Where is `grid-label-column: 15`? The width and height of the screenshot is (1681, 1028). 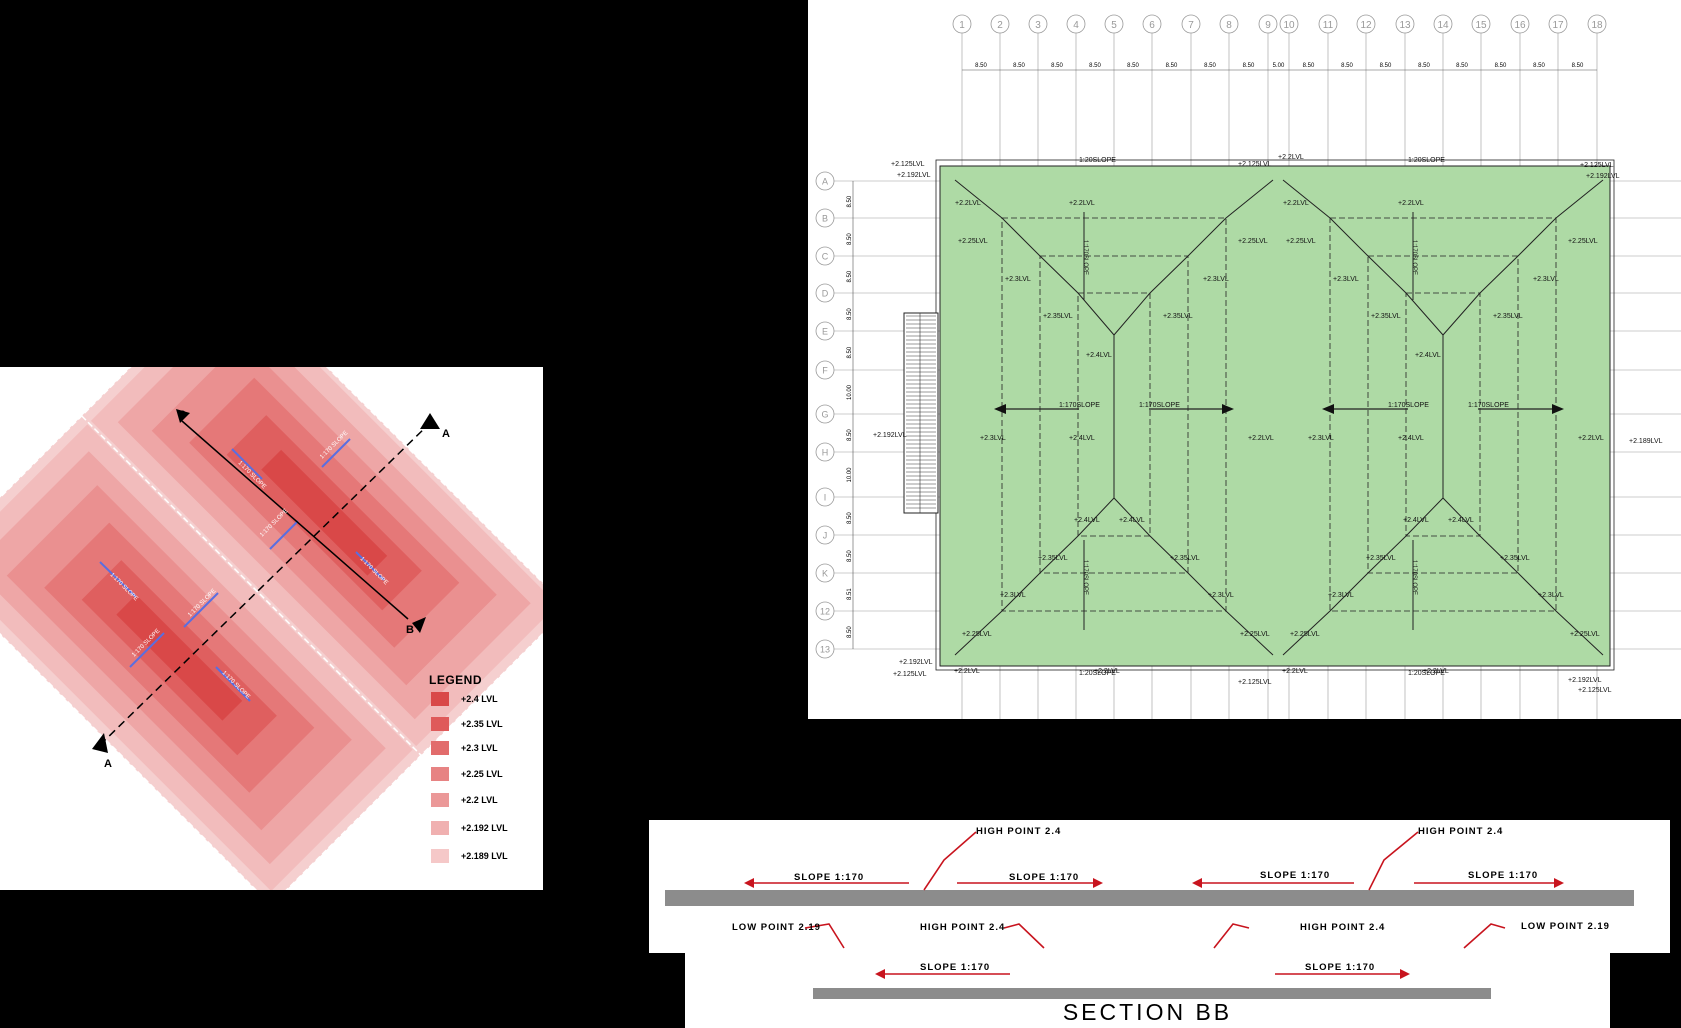 grid-label-column: 15 is located at coordinates (1481, 25).